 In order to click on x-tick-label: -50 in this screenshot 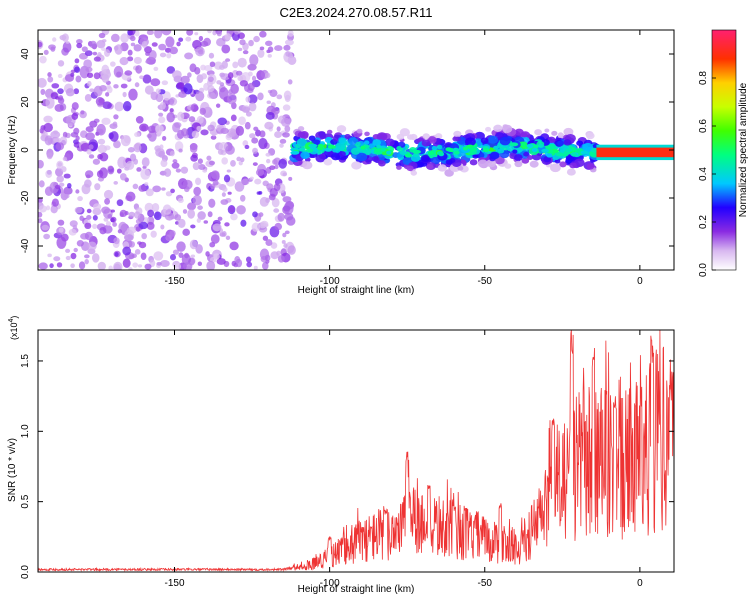, I will do `click(485, 583)`.